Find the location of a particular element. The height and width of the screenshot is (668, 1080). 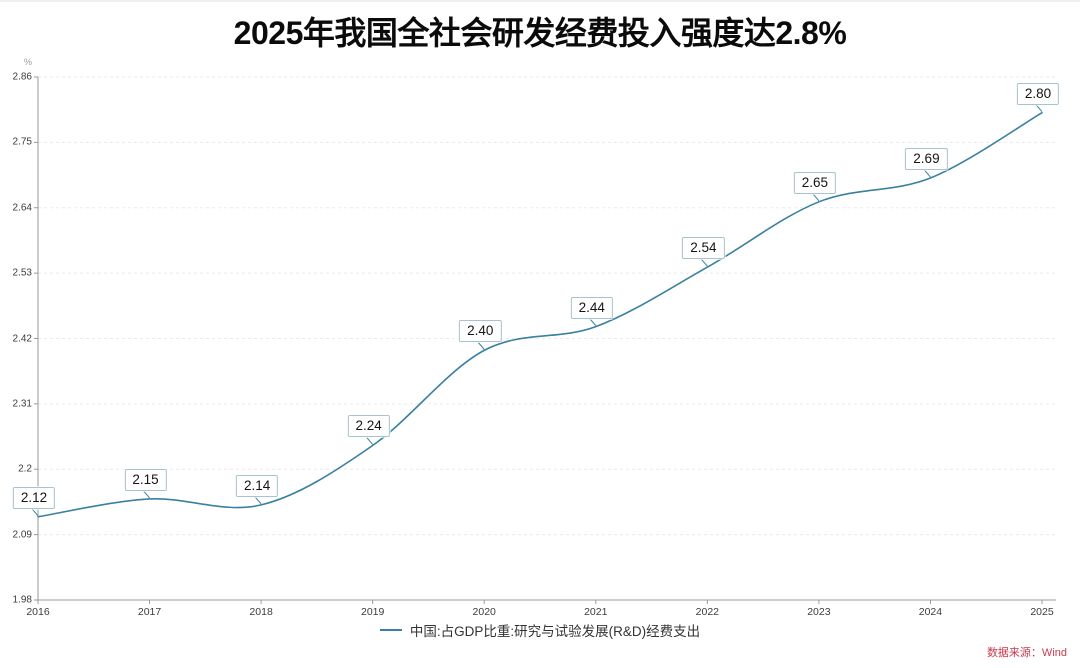

x-axis-tick-label: 2016 is located at coordinates (38, 612).